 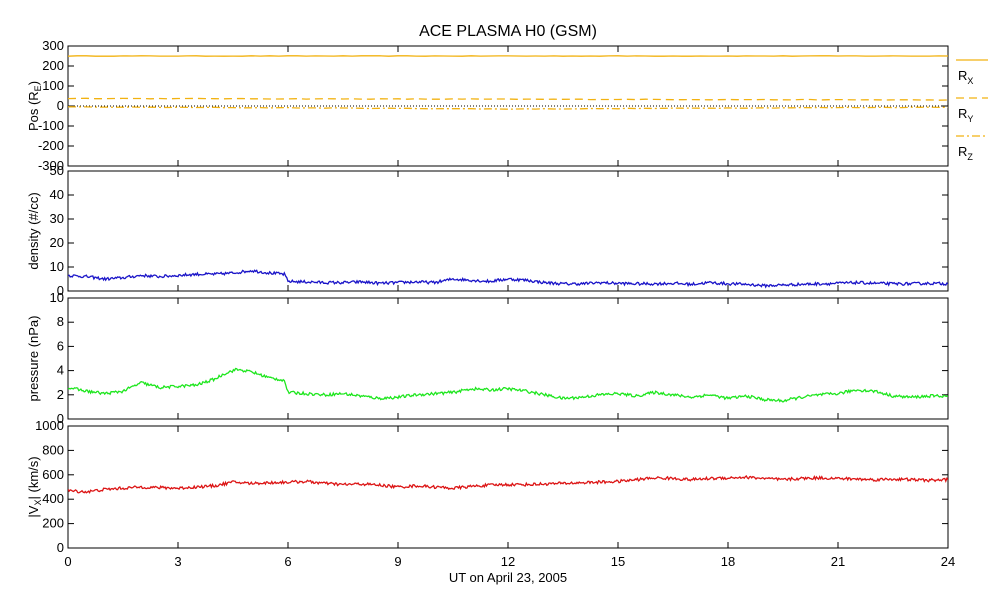 What do you see at coordinates (51, 125) in the screenshot?
I see `y-tick-label: -100` at bounding box center [51, 125].